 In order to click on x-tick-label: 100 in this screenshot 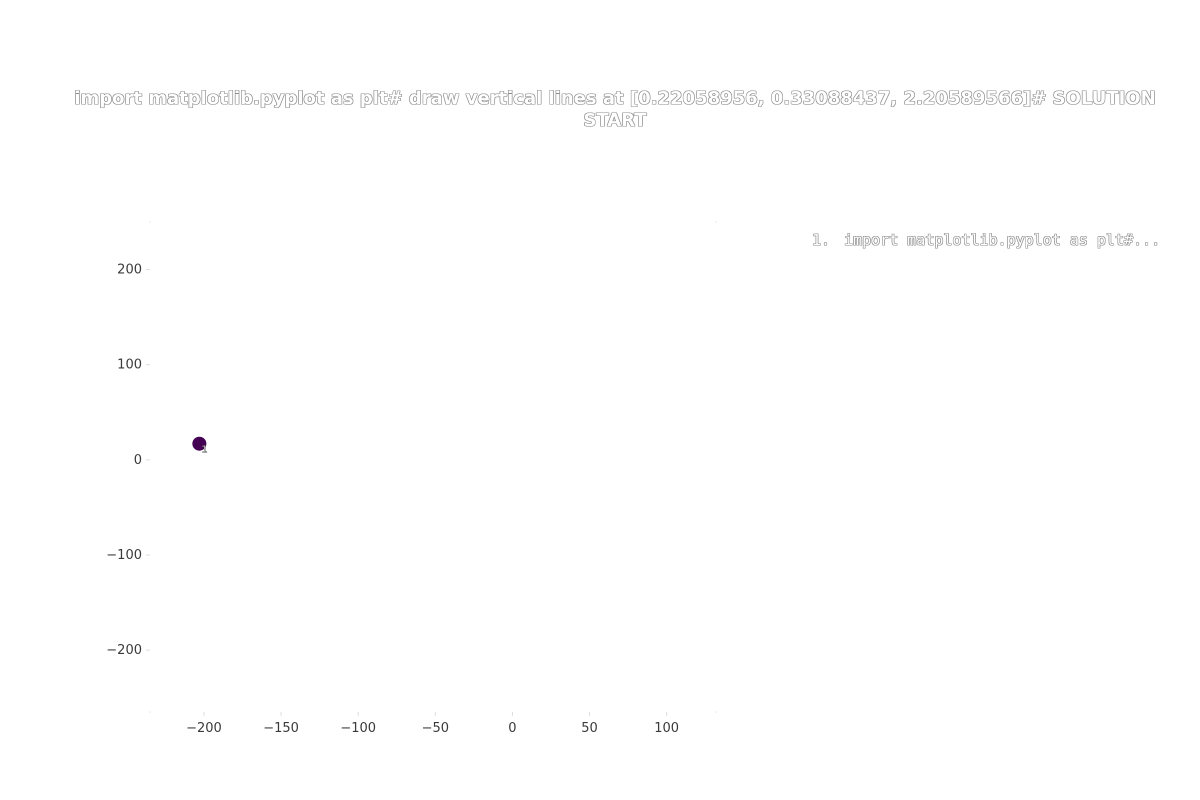, I will do `click(666, 728)`.